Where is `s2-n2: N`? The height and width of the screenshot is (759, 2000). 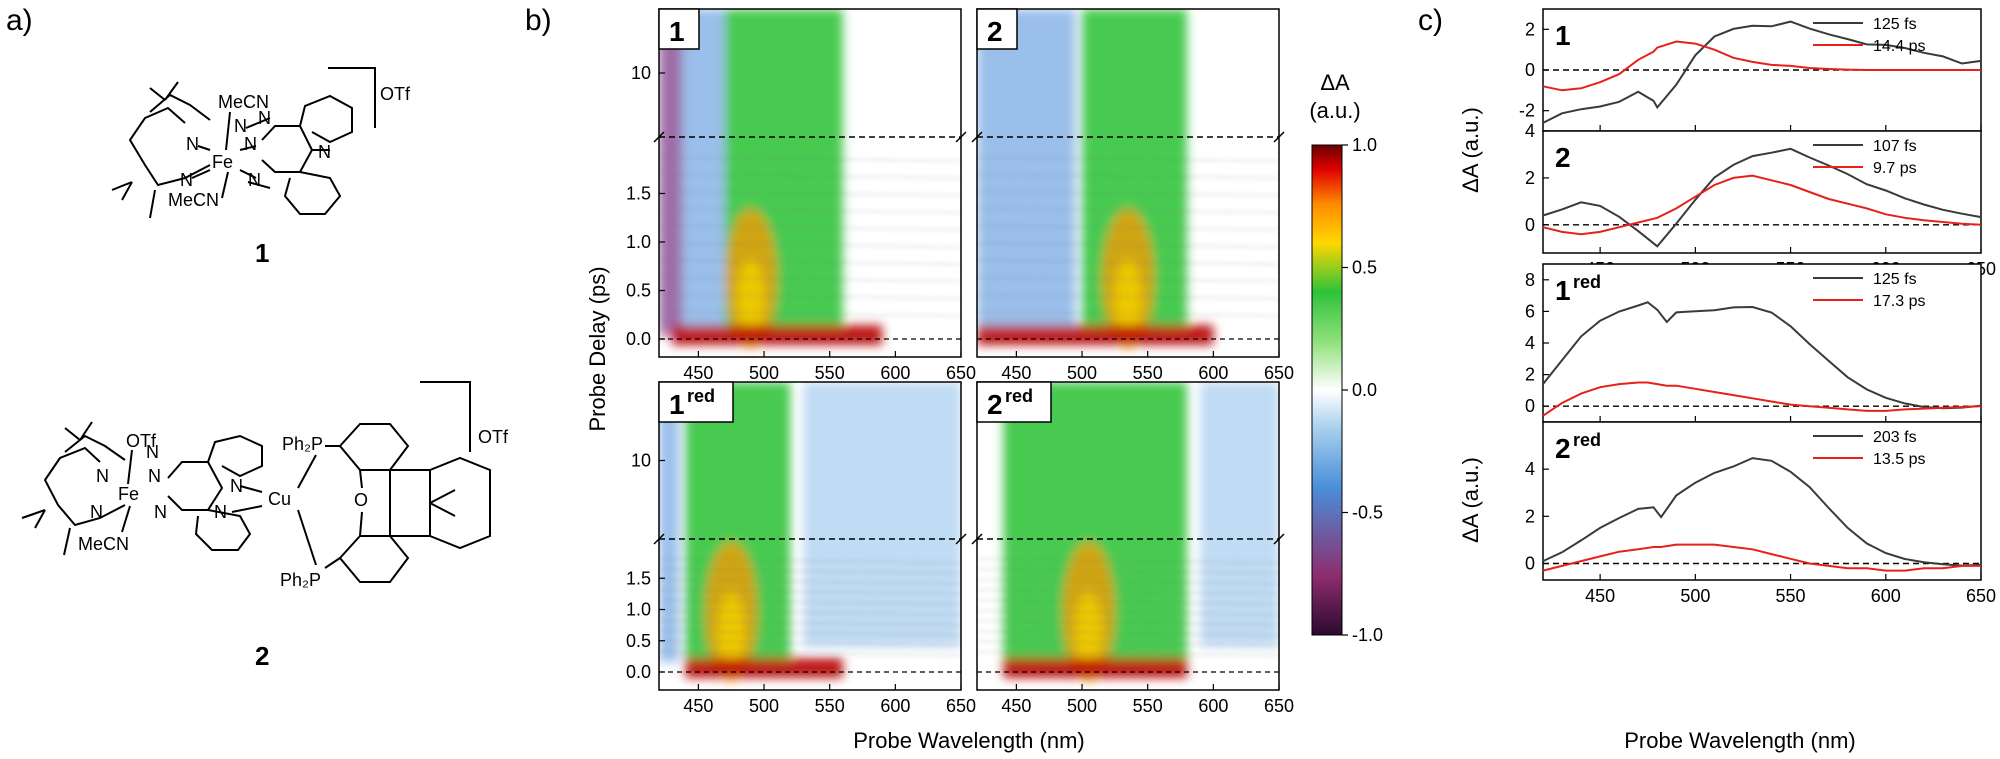
s2-n2: N is located at coordinates (154, 476).